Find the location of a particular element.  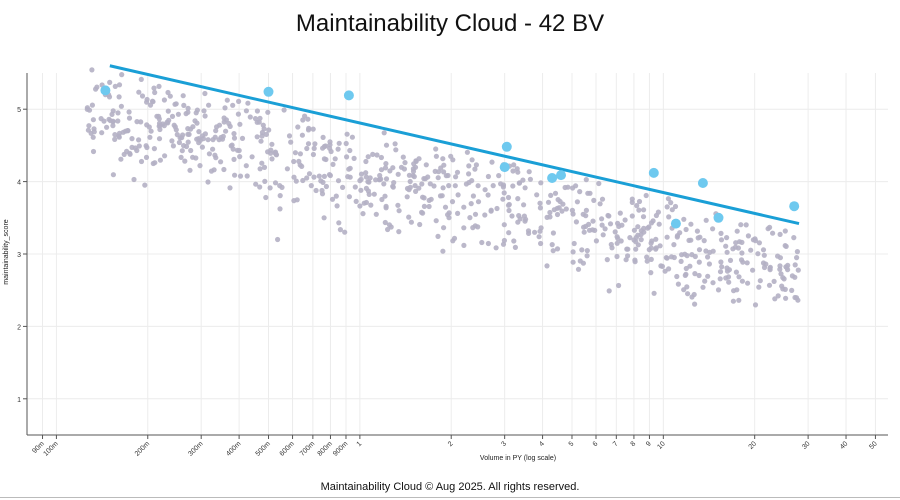

x-tick-label: 5 is located at coordinates (572, 444).